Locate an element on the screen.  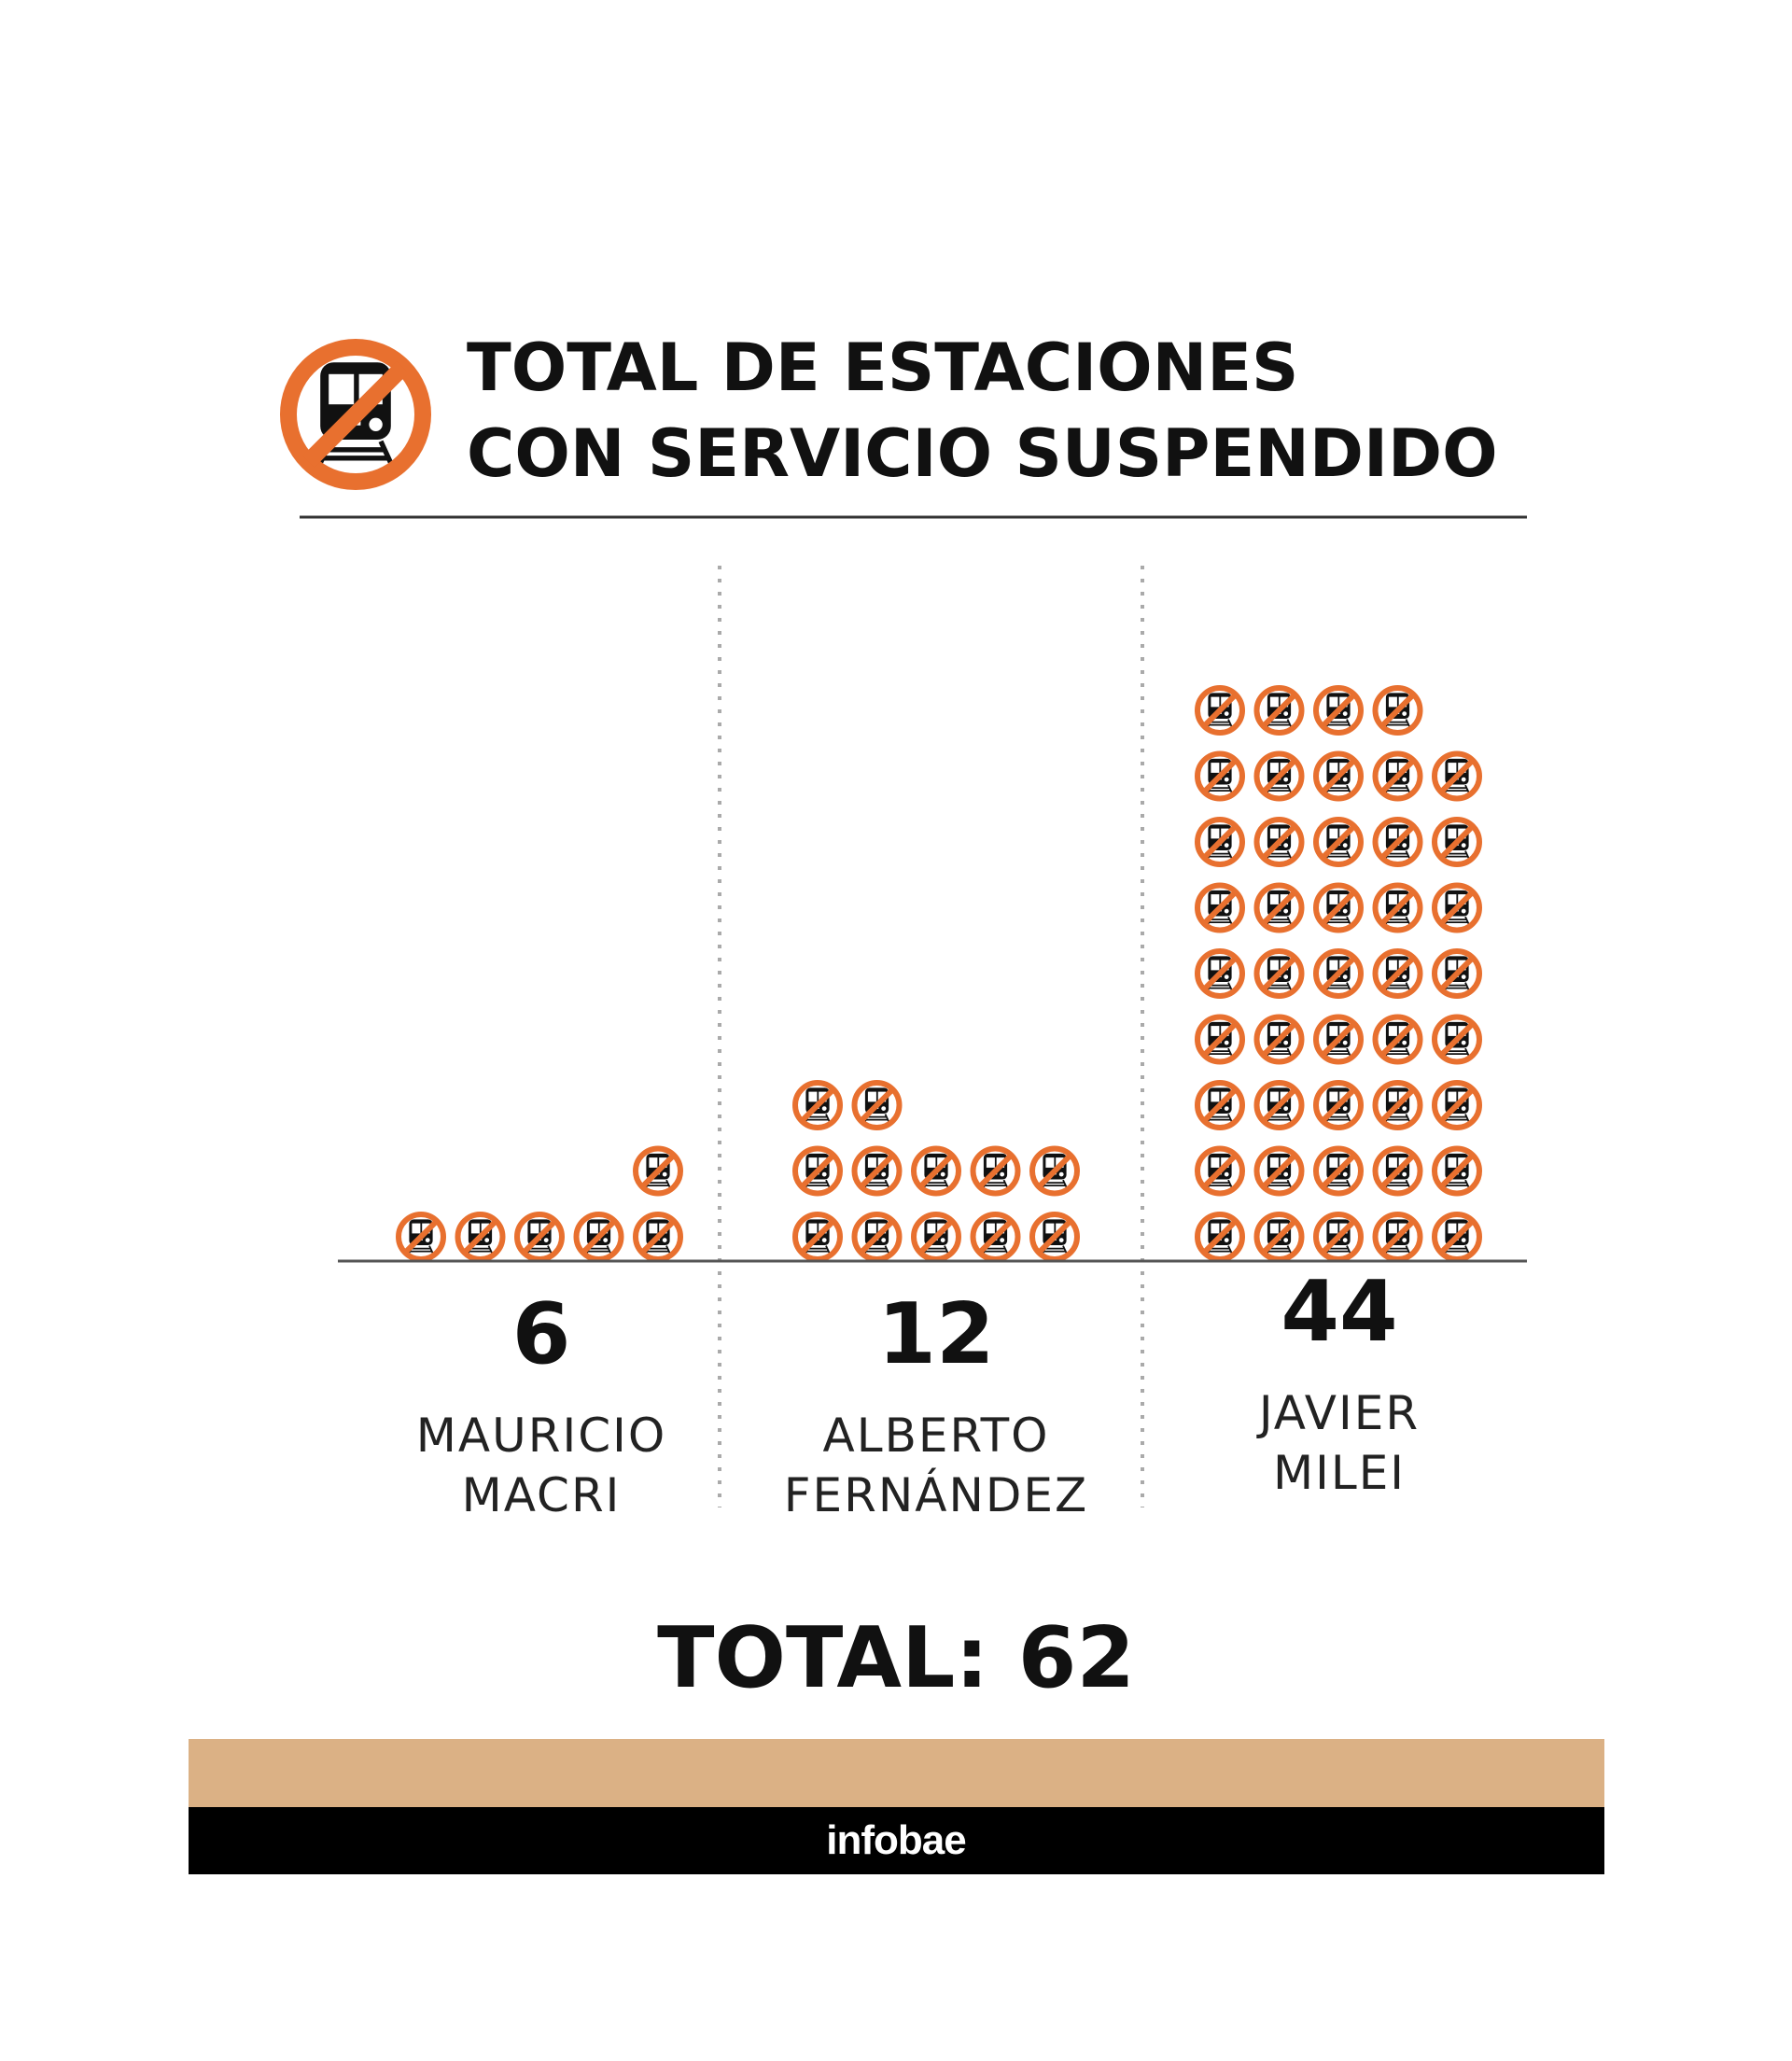
category-name-line1: MAURICIO is located at coordinates (541, 1436).